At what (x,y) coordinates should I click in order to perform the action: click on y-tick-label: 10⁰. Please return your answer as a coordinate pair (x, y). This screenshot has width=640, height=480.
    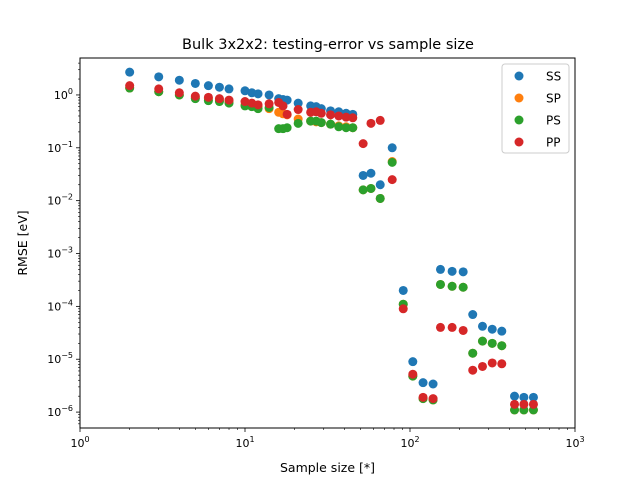
    Looking at the image, I should click on (63, 94).